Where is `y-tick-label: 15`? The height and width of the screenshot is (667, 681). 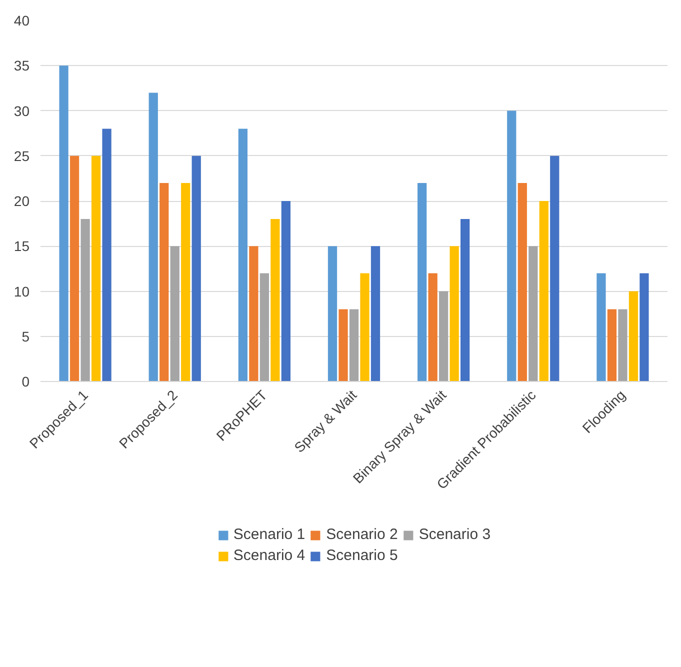
y-tick-label: 15 is located at coordinates (22, 246).